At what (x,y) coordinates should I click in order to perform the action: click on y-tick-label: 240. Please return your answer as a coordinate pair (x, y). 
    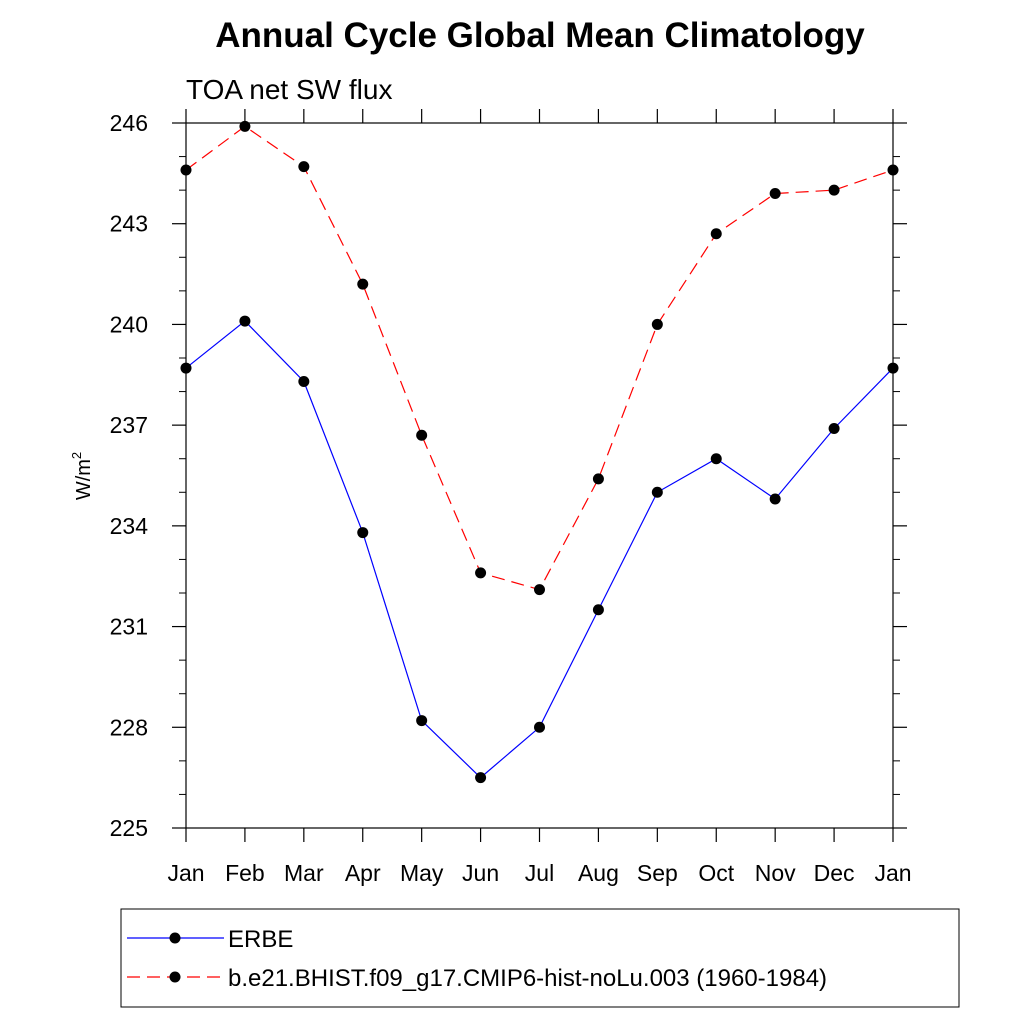
    Looking at the image, I should click on (129, 324).